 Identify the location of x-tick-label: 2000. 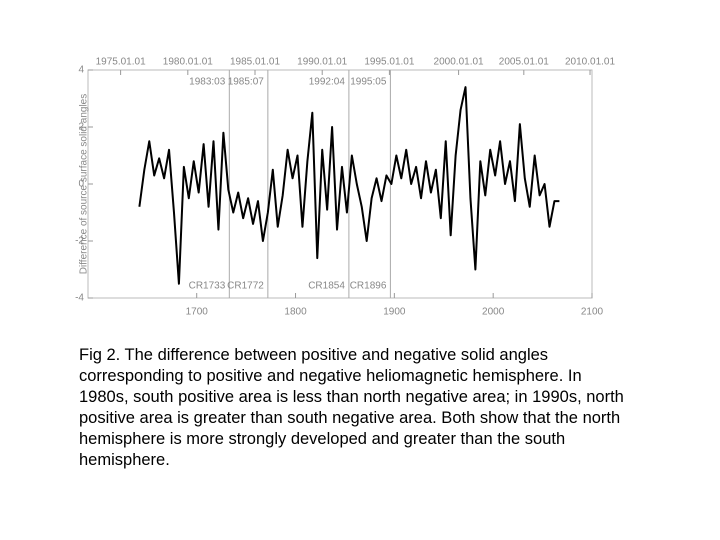
(493, 312).